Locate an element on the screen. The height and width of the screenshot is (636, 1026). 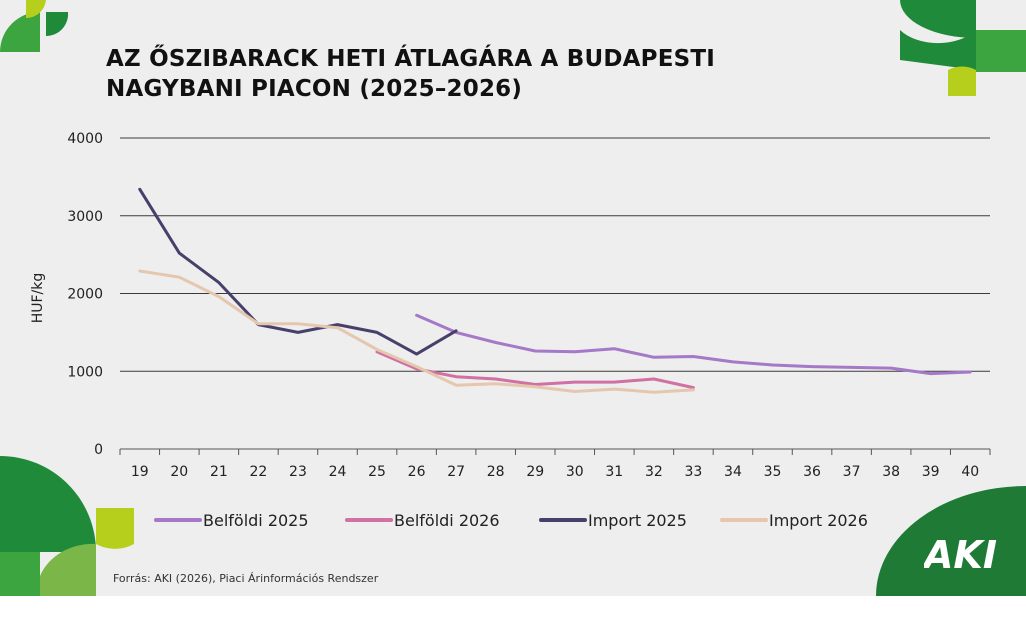
x-tick-label: 20 is located at coordinates (179, 472).